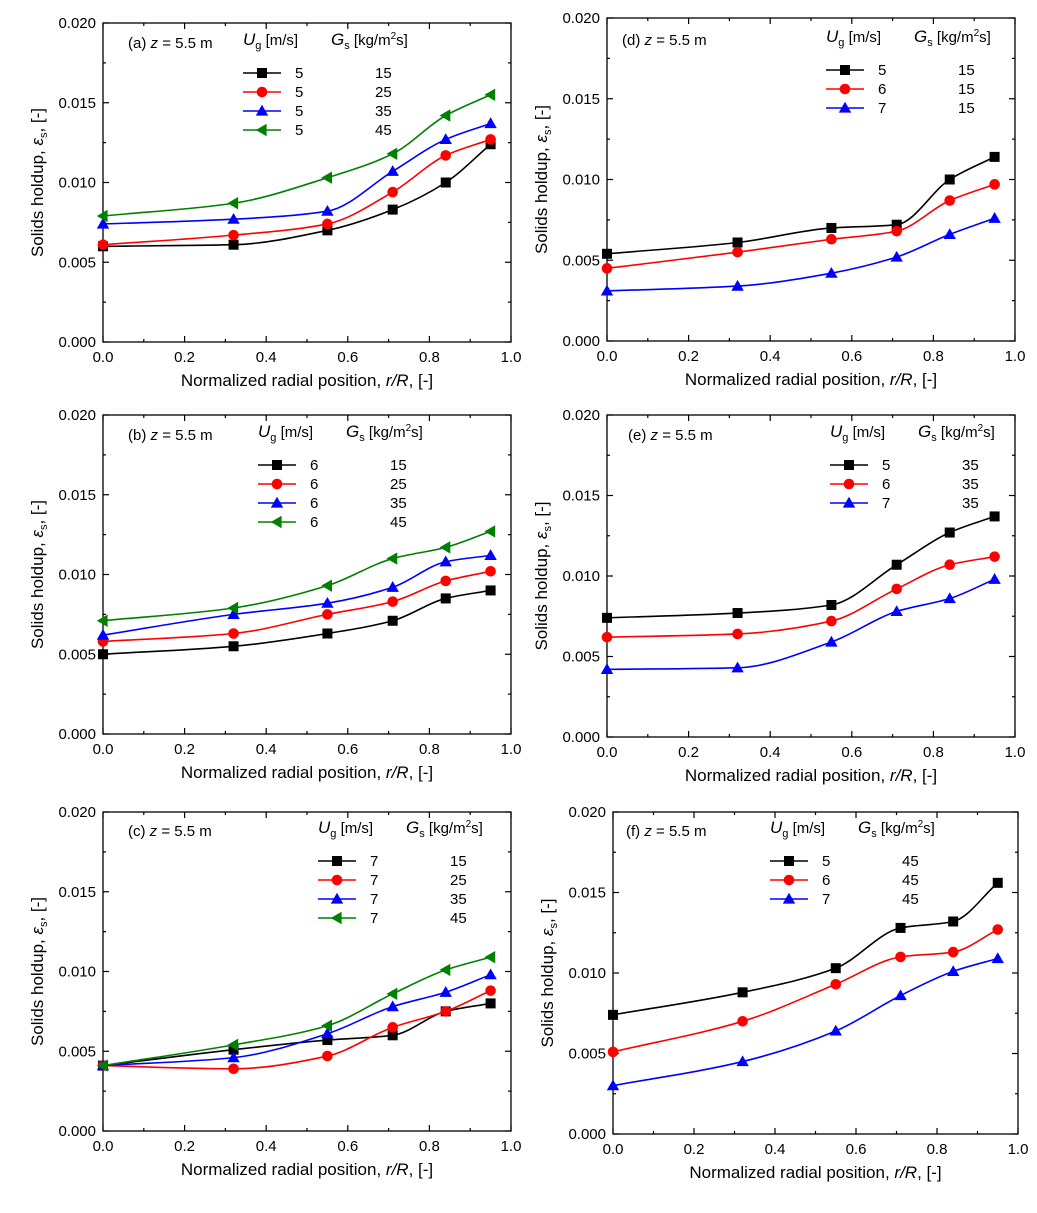  I want to click on y-tick-label: 0.000, so click(77, 342).